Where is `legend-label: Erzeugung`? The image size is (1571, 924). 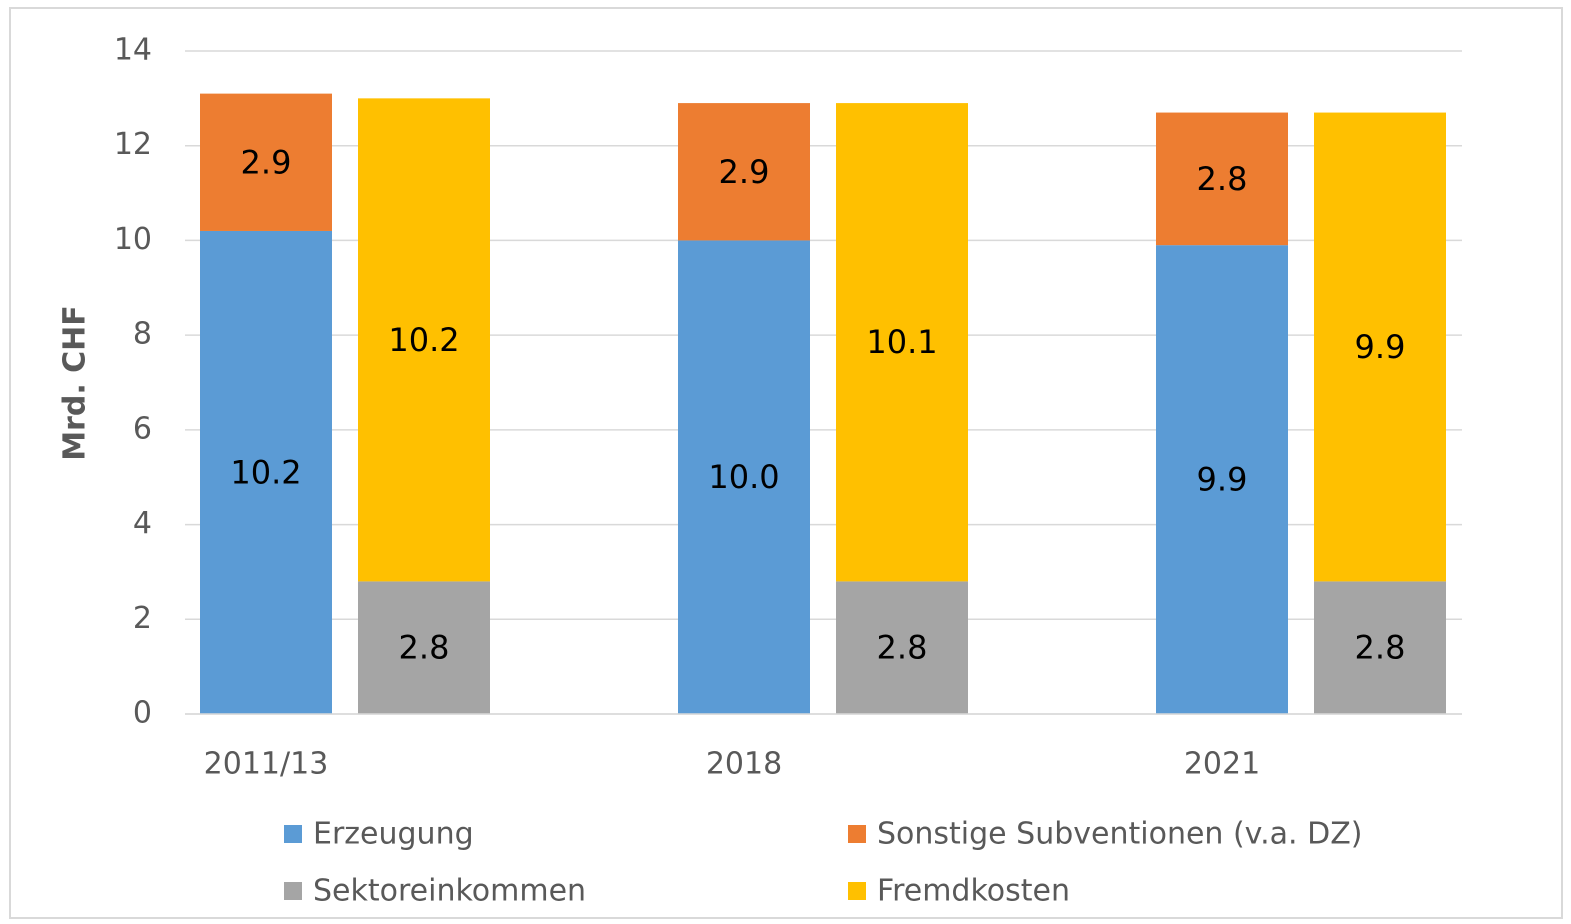 legend-label: Erzeugung is located at coordinates (393, 834).